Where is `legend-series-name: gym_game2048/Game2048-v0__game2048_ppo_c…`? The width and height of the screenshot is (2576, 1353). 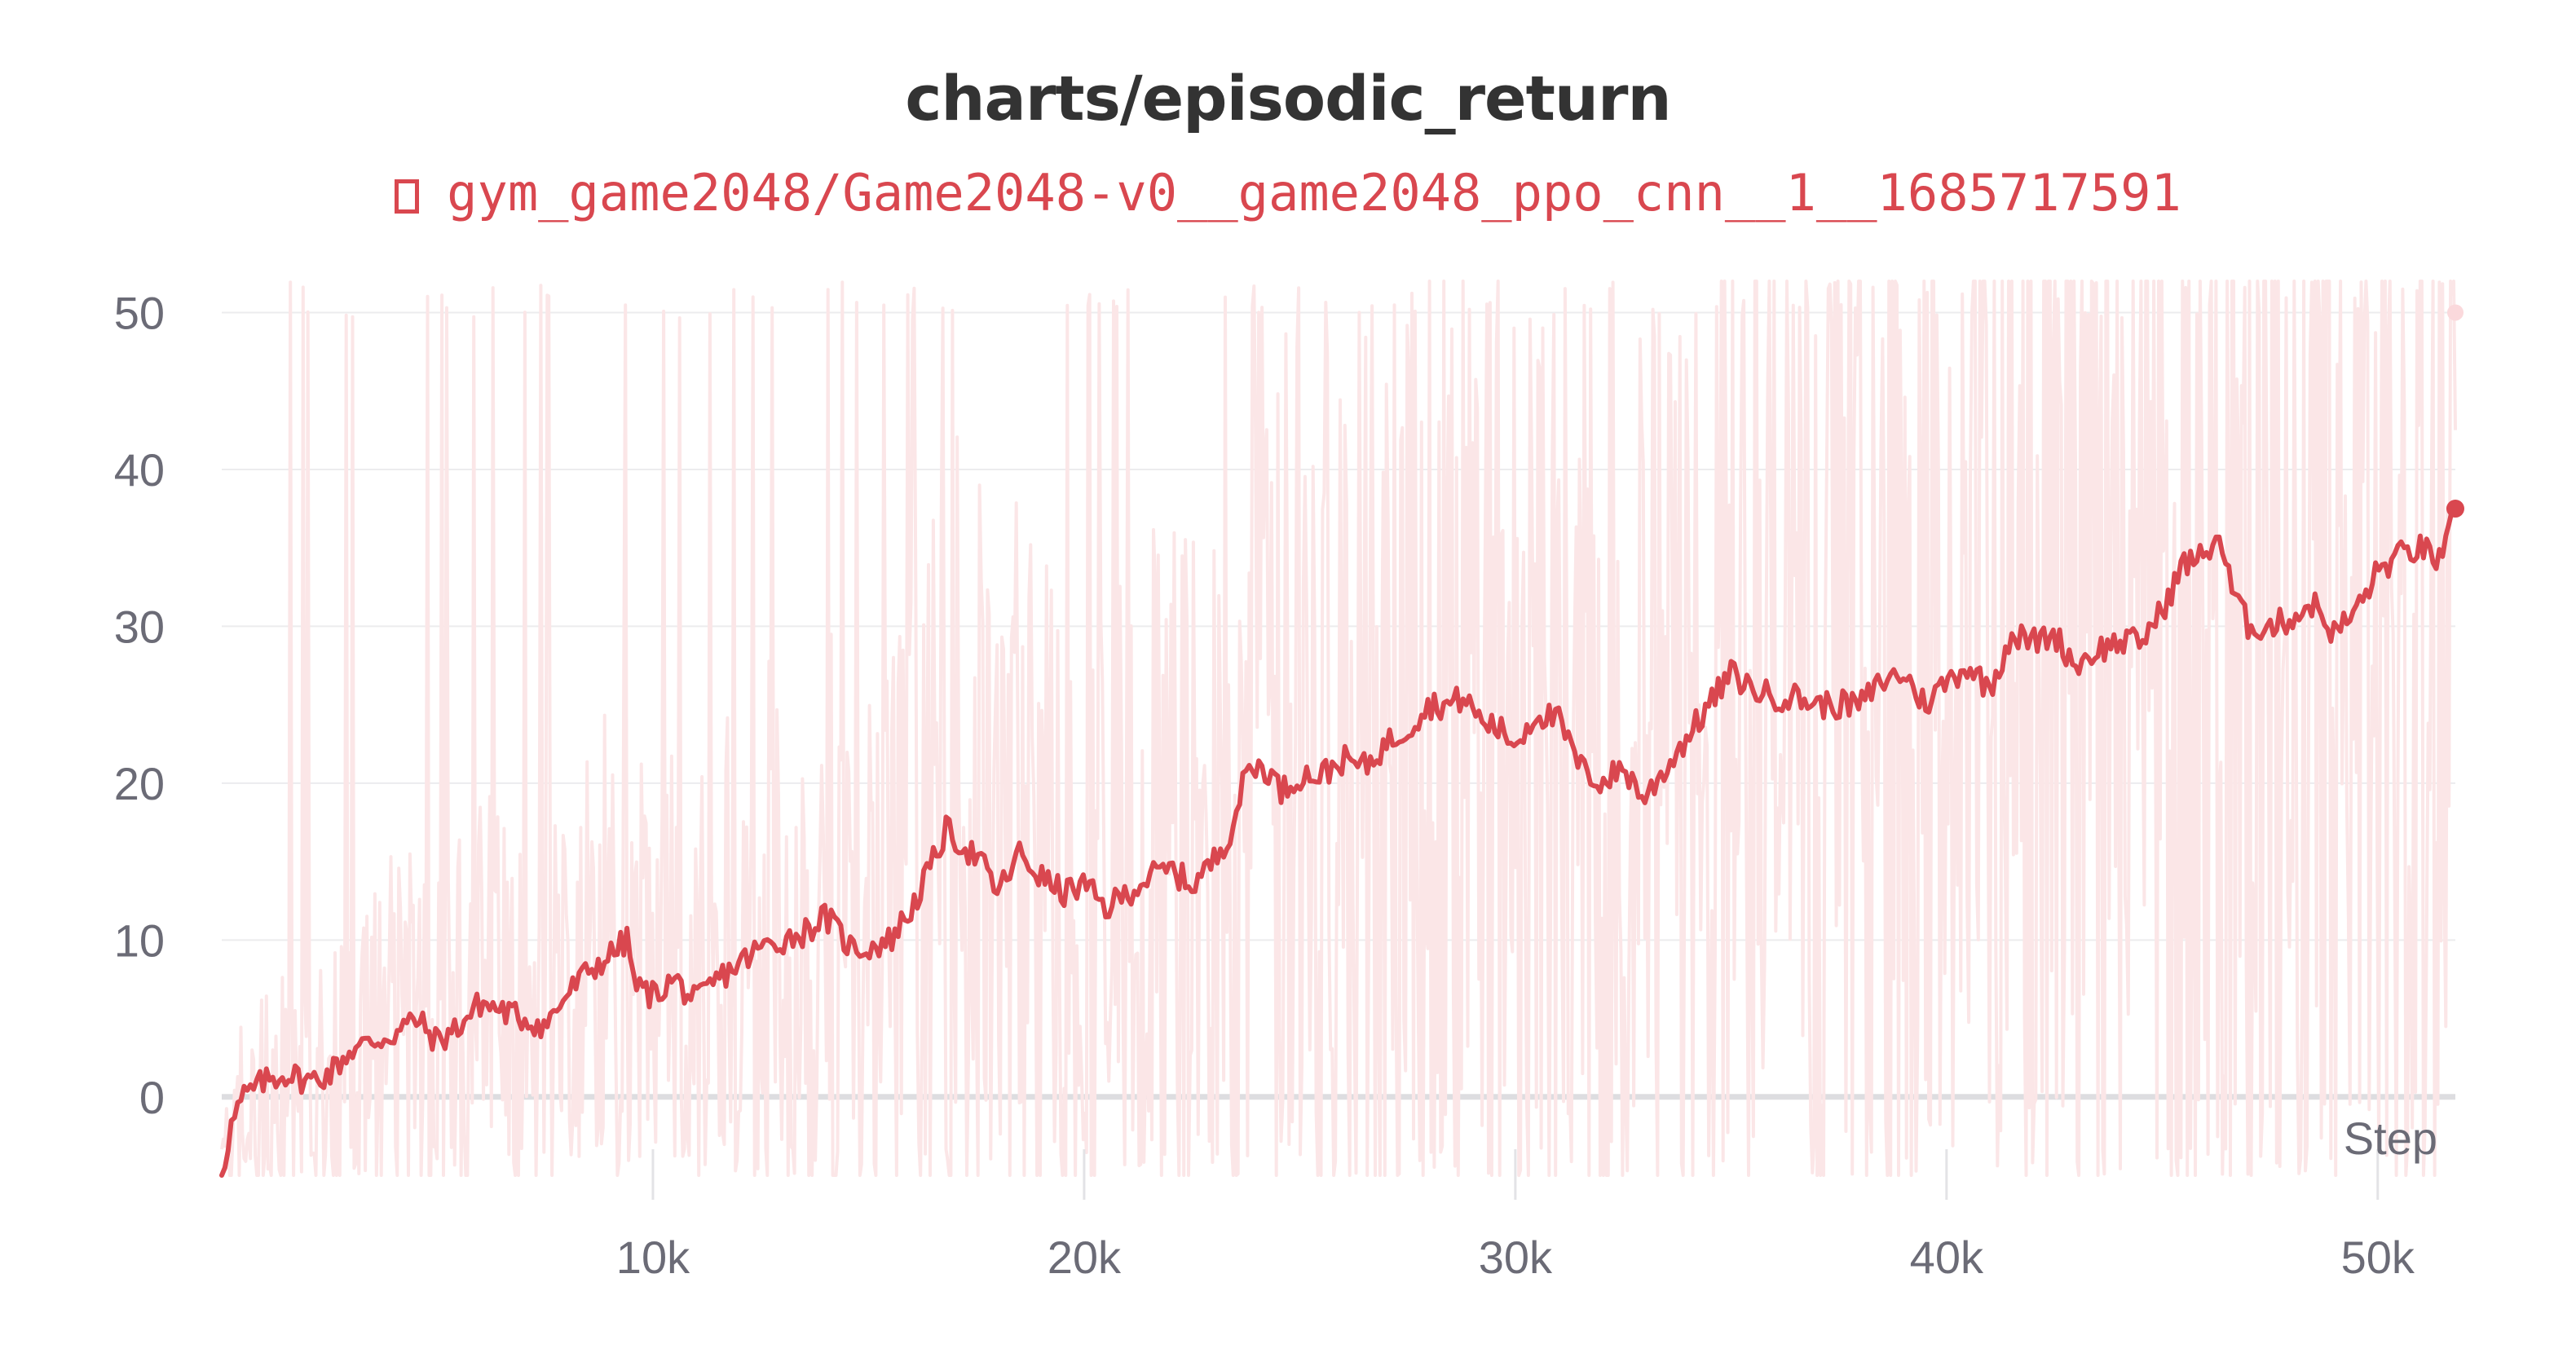
legend-series-name: gym_game2048/Game2048-v0__game2048_ppo_c… is located at coordinates (1314, 193).